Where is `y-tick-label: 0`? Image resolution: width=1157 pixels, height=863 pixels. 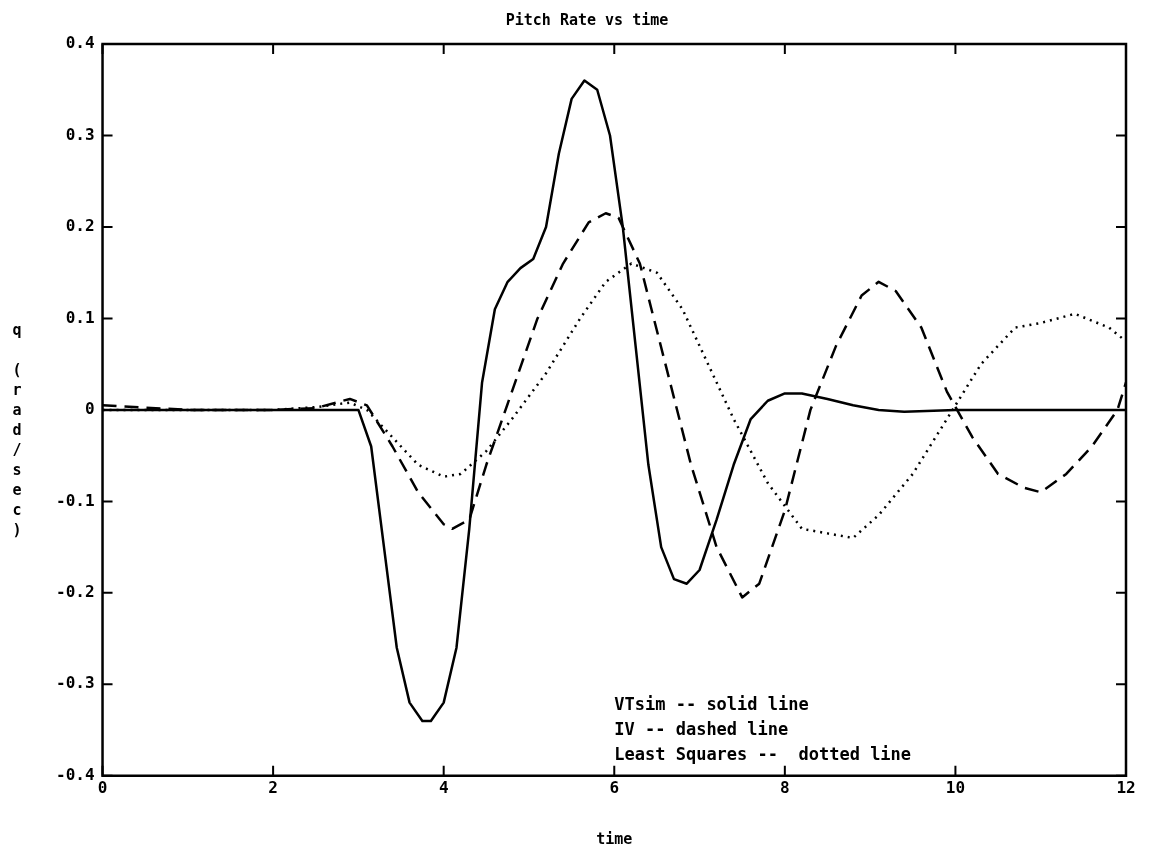
y-tick-label: 0 is located at coordinates (89, 409).